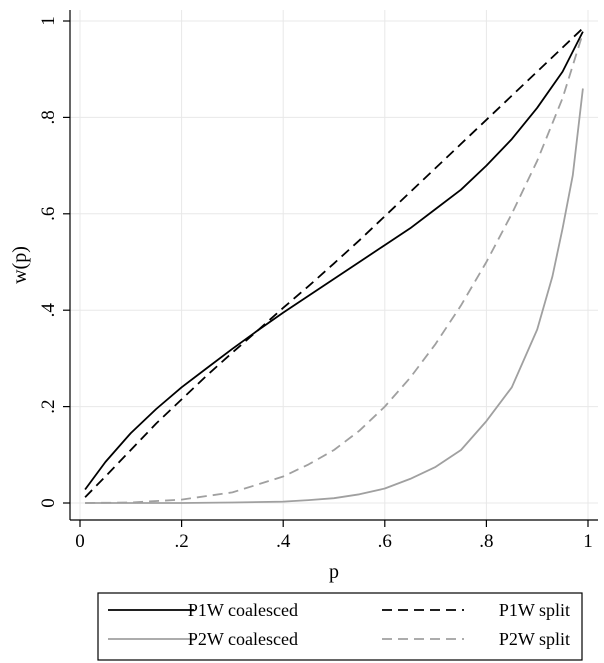  What do you see at coordinates (534, 610) in the screenshot?
I see `legend-label-p1w-split: P1W split` at bounding box center [534, 610].